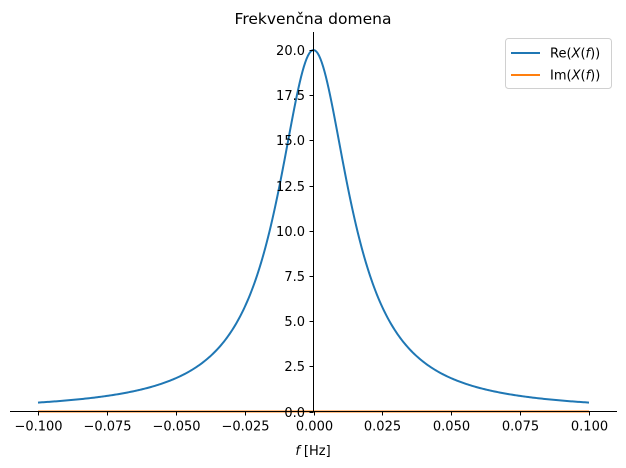 The width and height of the screenshot is (626, 468). Describe the element at coordinates (589, 427) in the screenshot. I see `x-tick-label: 0.100` at that location.